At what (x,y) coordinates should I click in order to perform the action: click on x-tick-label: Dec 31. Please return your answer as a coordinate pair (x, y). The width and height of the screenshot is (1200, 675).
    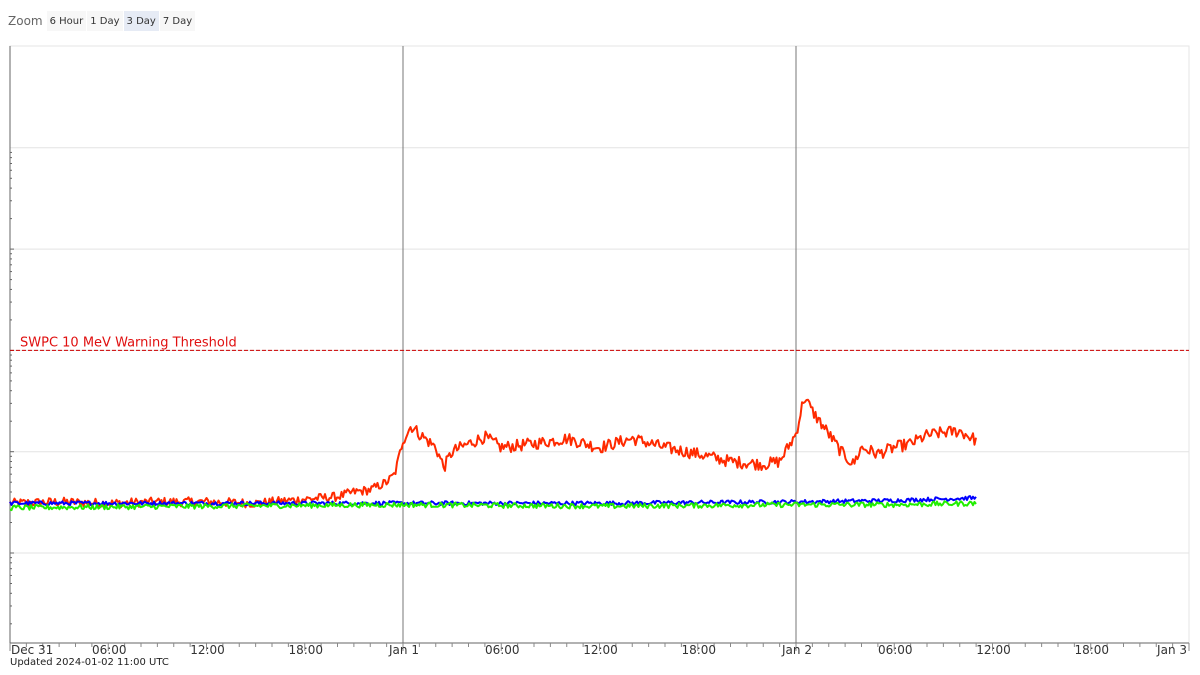
    Looking at the image, I should click on (32, 650).